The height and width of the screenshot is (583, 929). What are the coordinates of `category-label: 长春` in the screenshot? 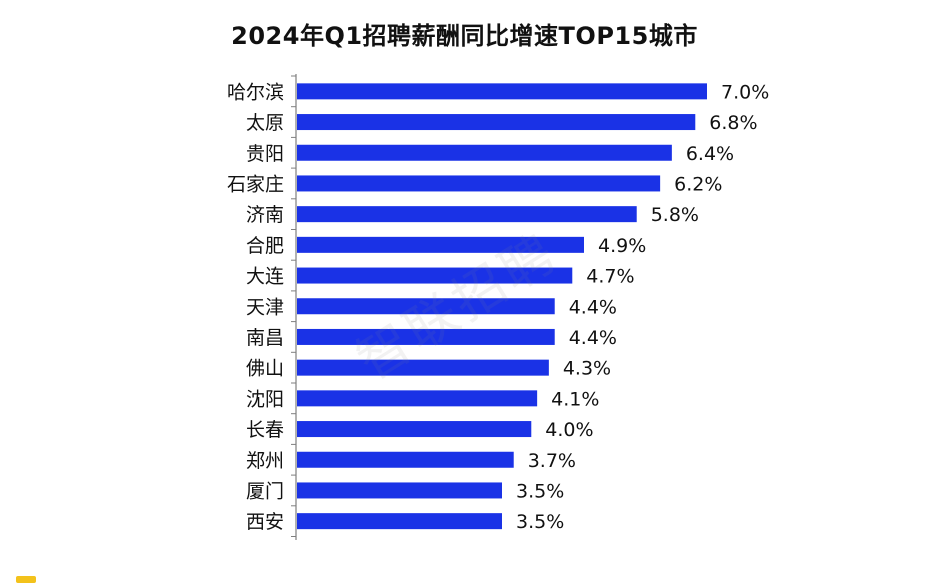 It's located at (265, 430).